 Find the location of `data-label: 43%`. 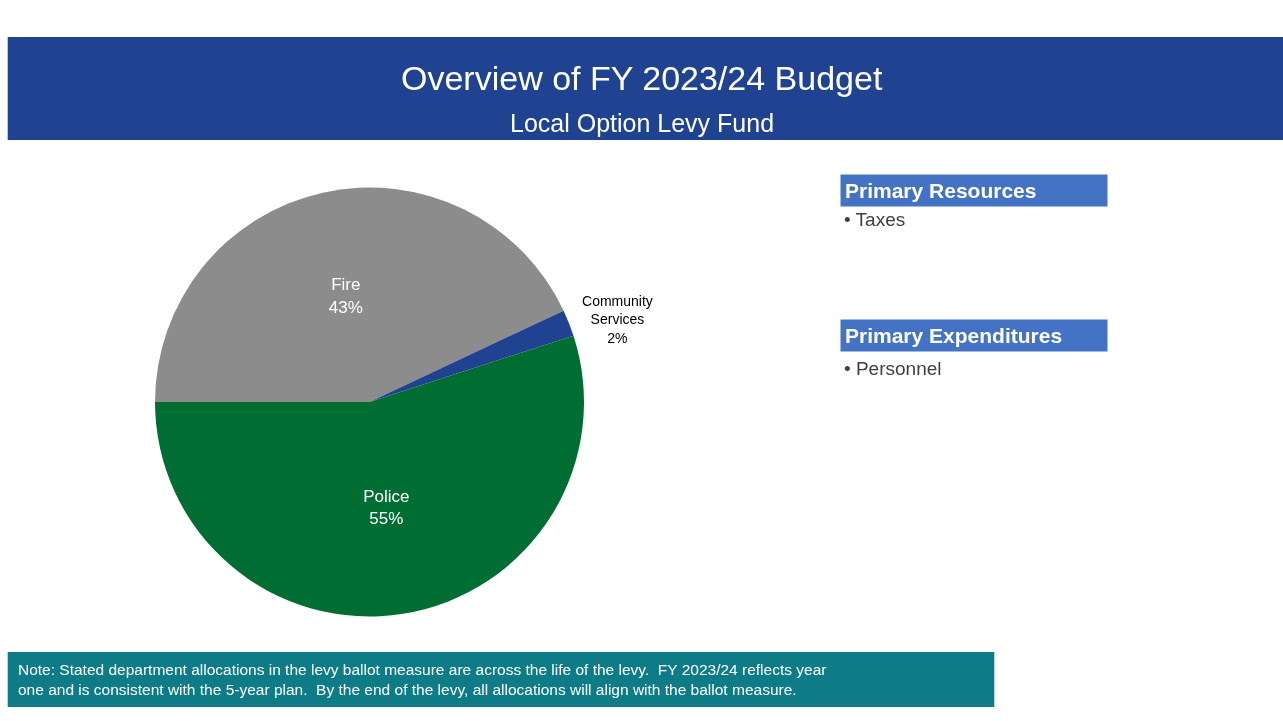

data-label: 43% is located at coordinates (345, 307).